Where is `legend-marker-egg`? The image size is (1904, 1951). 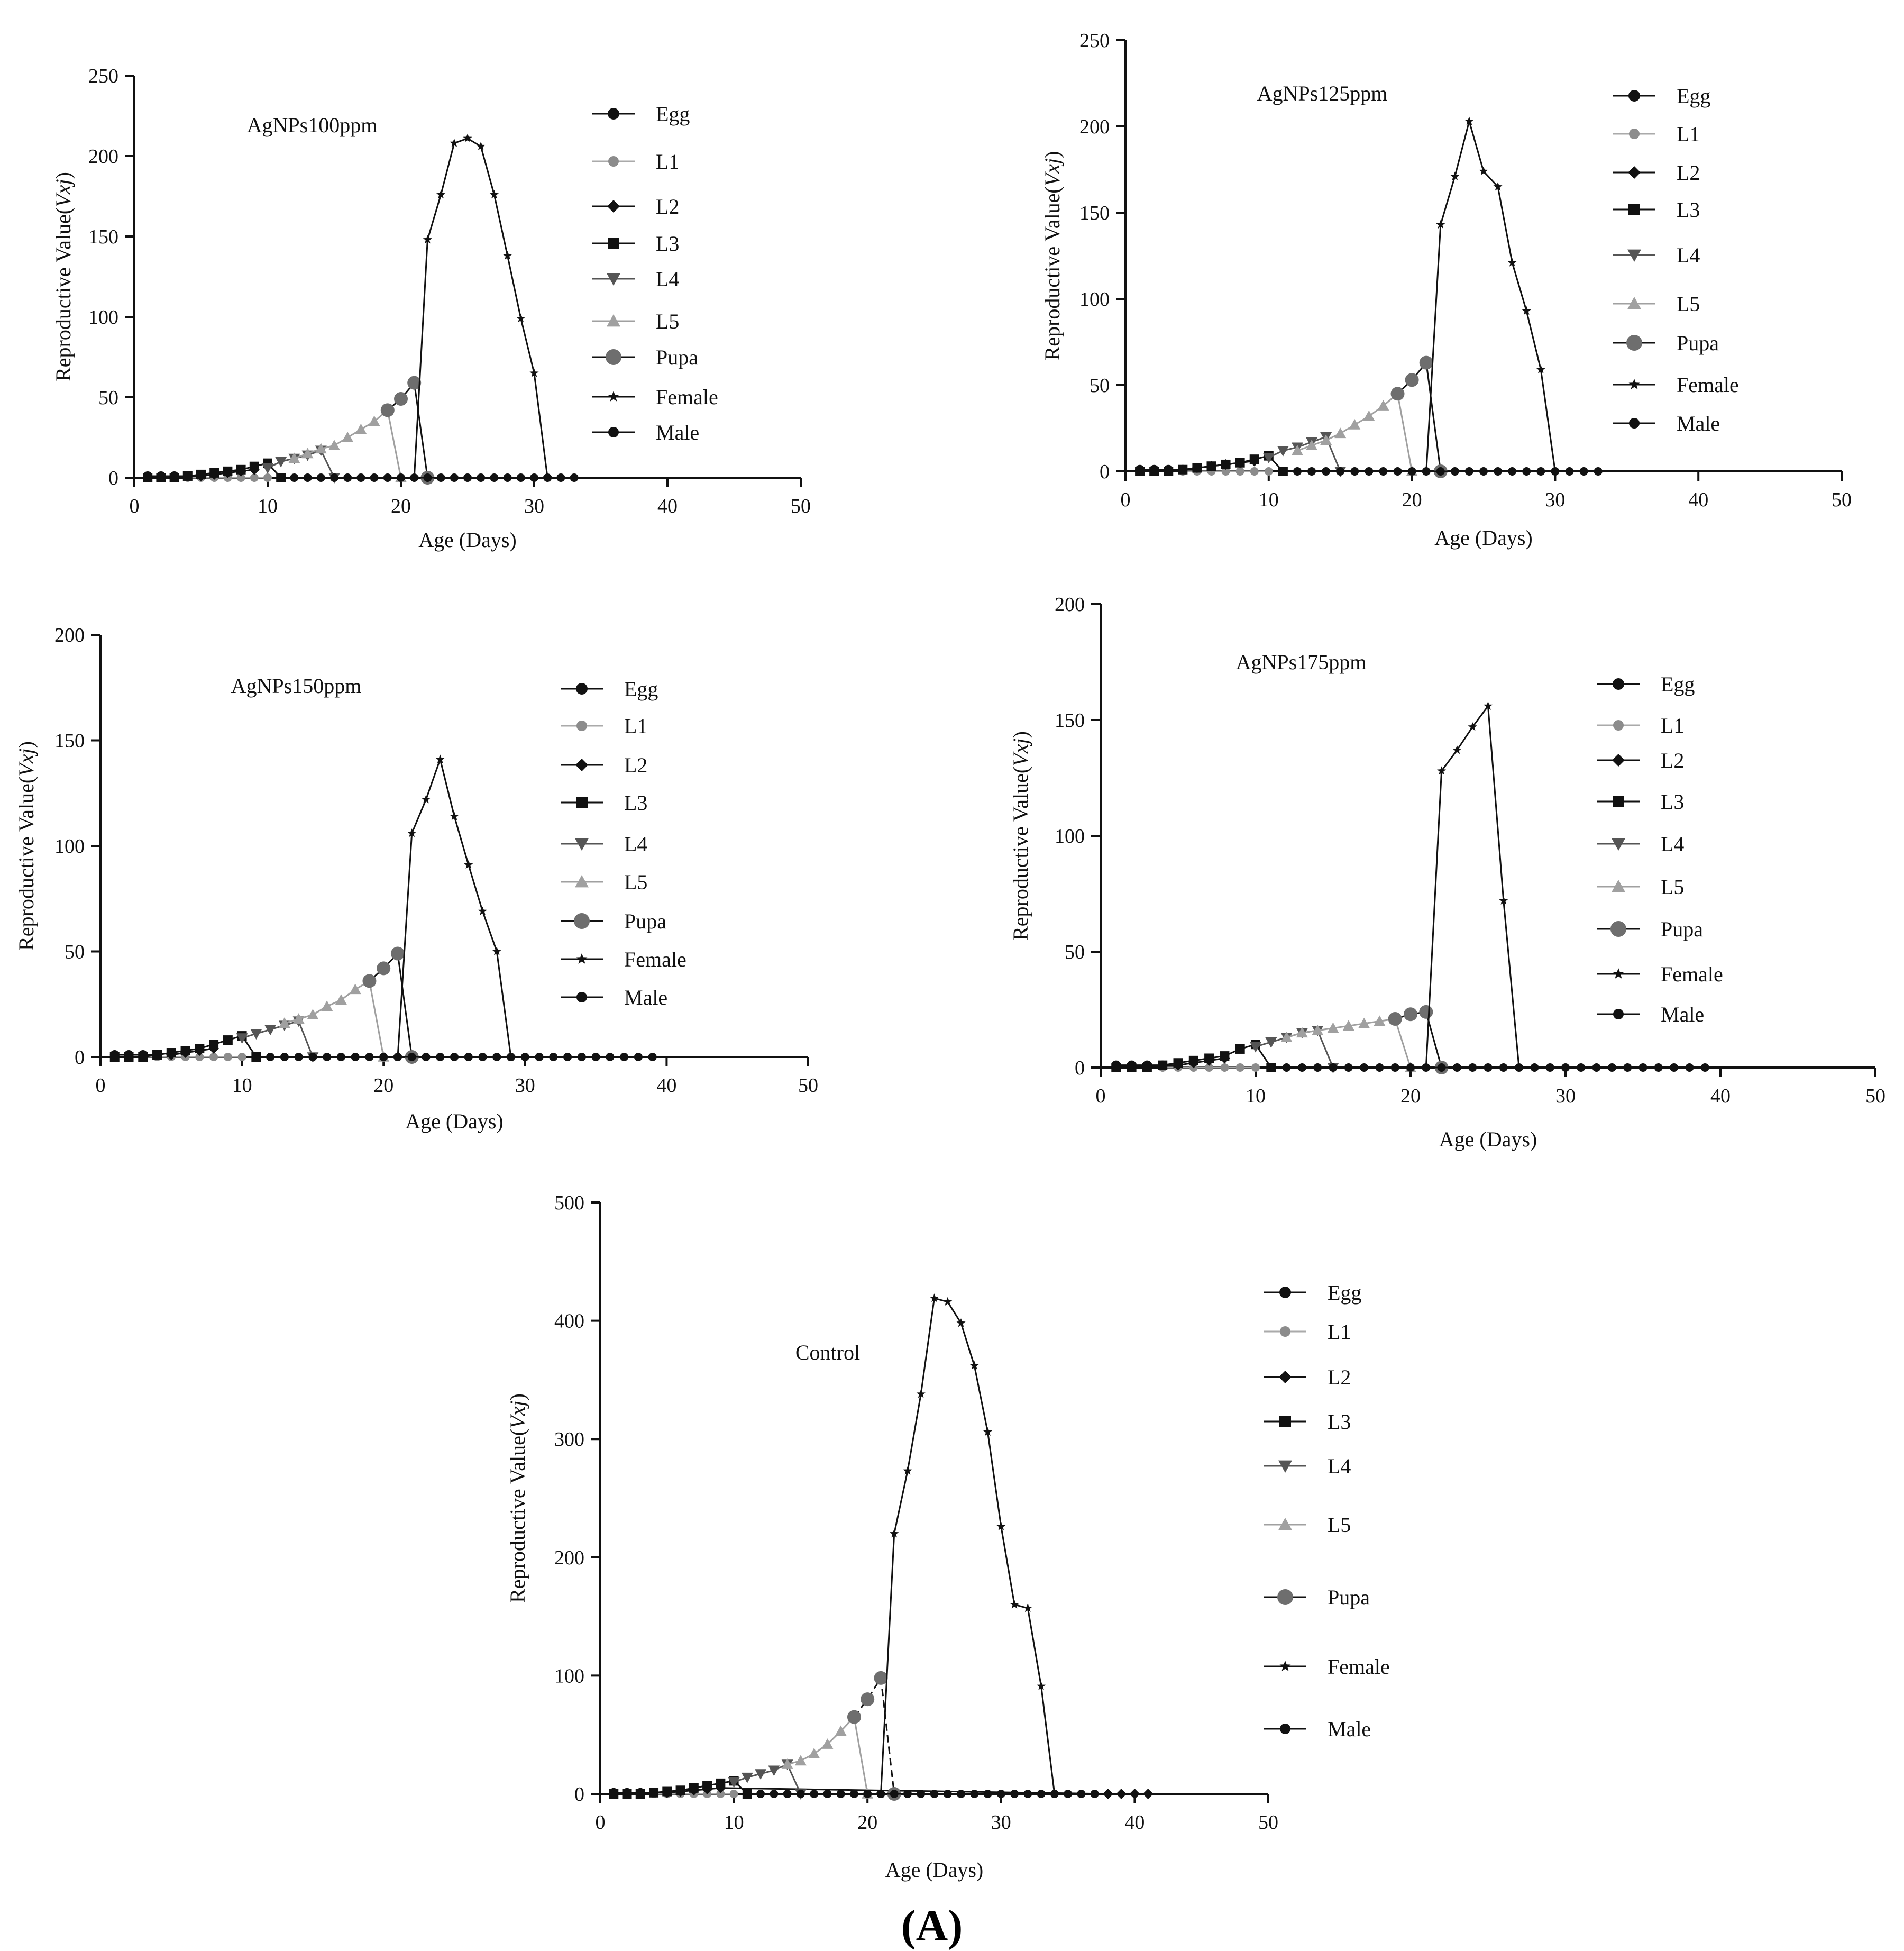 legend-marker-egg is located at coordinates (1285, 1292).